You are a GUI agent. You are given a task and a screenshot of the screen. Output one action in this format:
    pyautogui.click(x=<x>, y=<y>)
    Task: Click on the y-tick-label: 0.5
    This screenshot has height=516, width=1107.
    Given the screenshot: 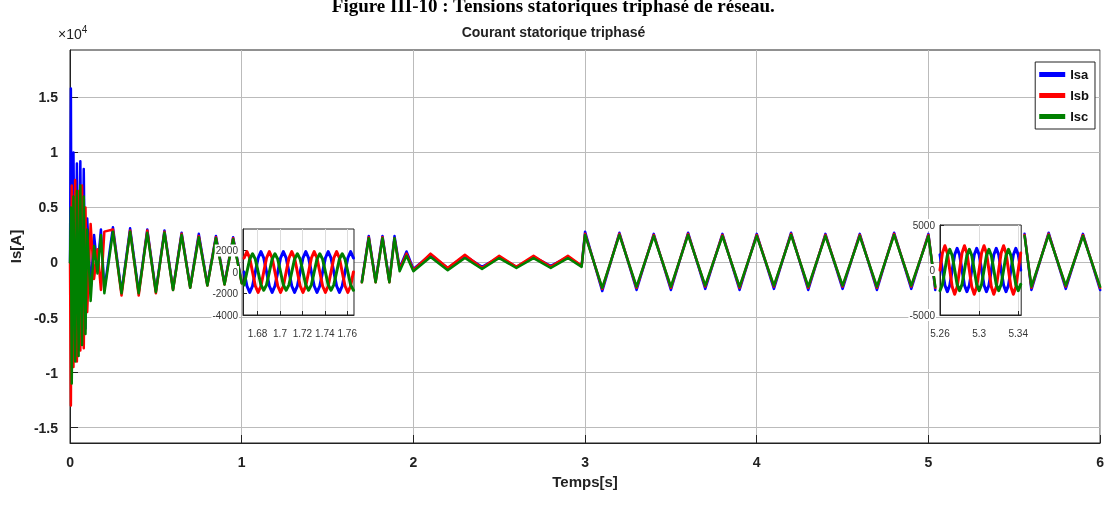 What is the action you would take?
    pyautogui.click(x=48, y=207)
    